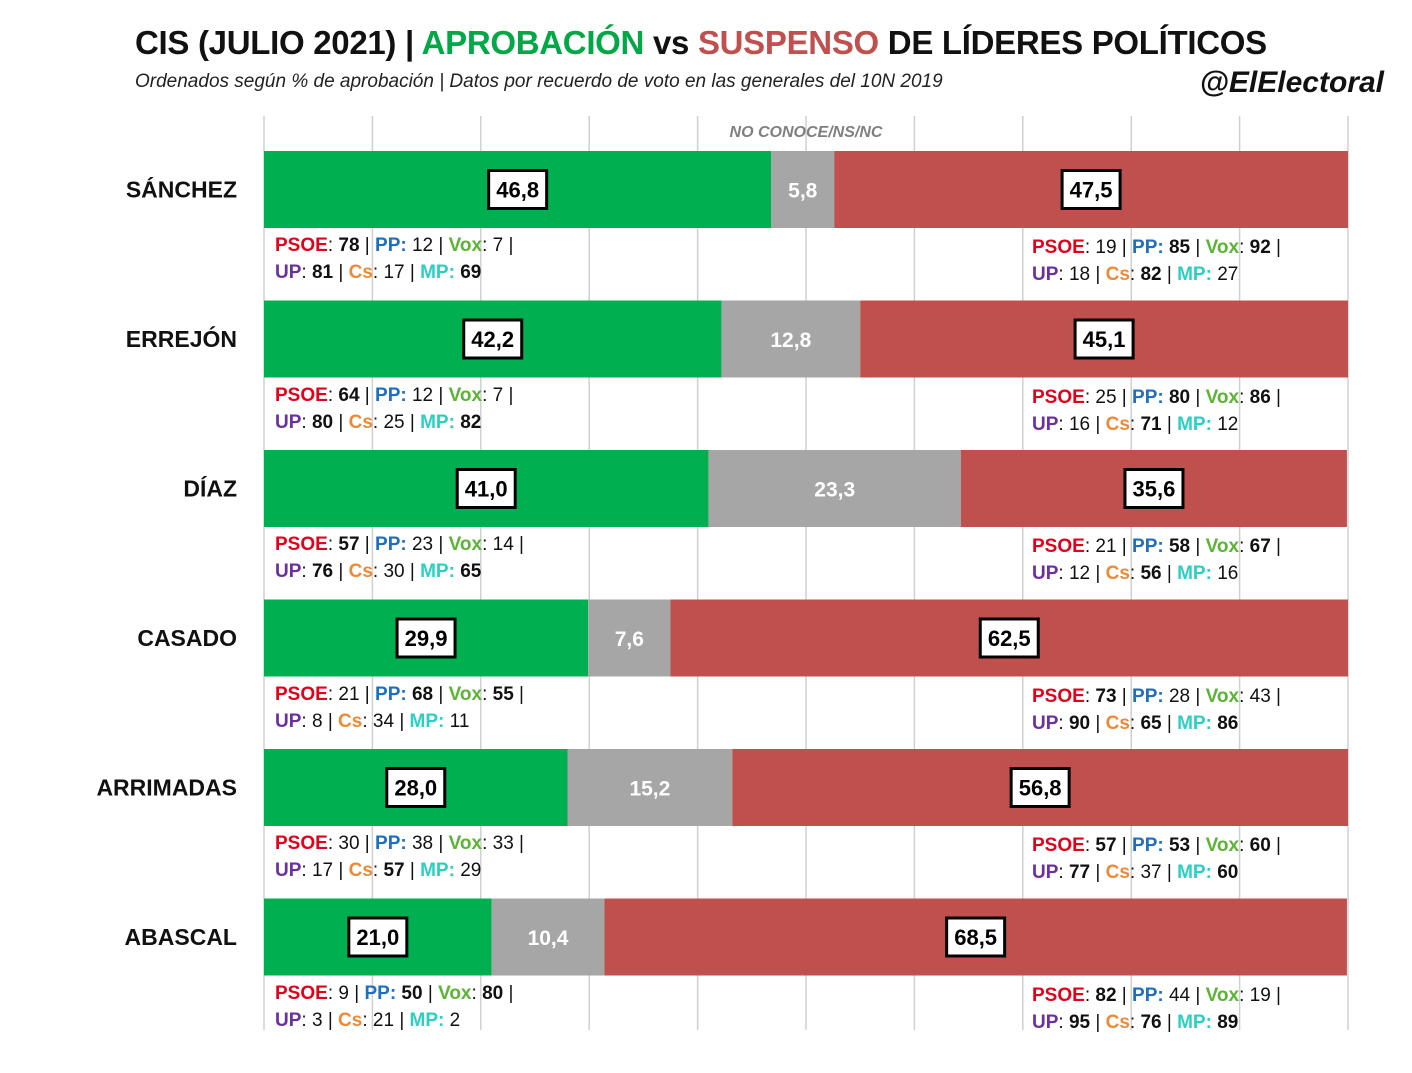 The width and height of the screenshot is (1412, 1073). Describe the element at coordinates (1260, 247) in the screenshot. I see `party-value: 92` at that location.